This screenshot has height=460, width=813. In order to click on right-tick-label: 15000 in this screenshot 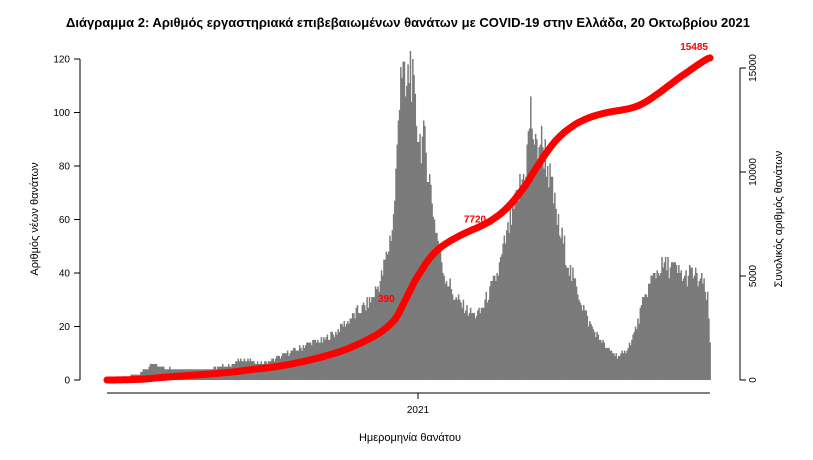, I will do `click(753, 68)`.